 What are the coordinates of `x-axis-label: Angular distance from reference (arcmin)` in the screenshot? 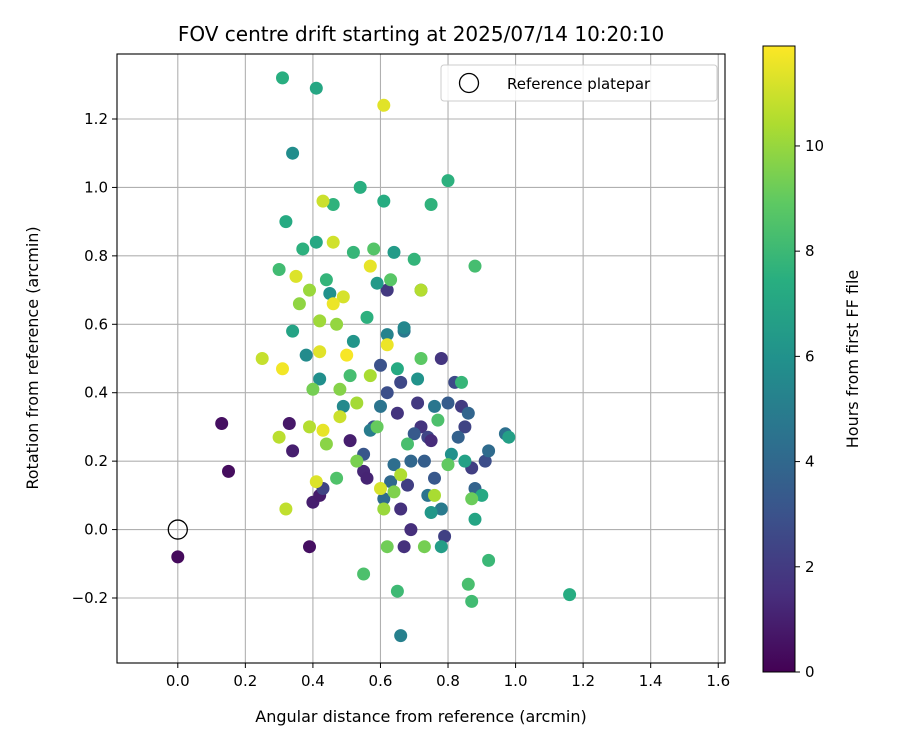 It's located at (420, 716).